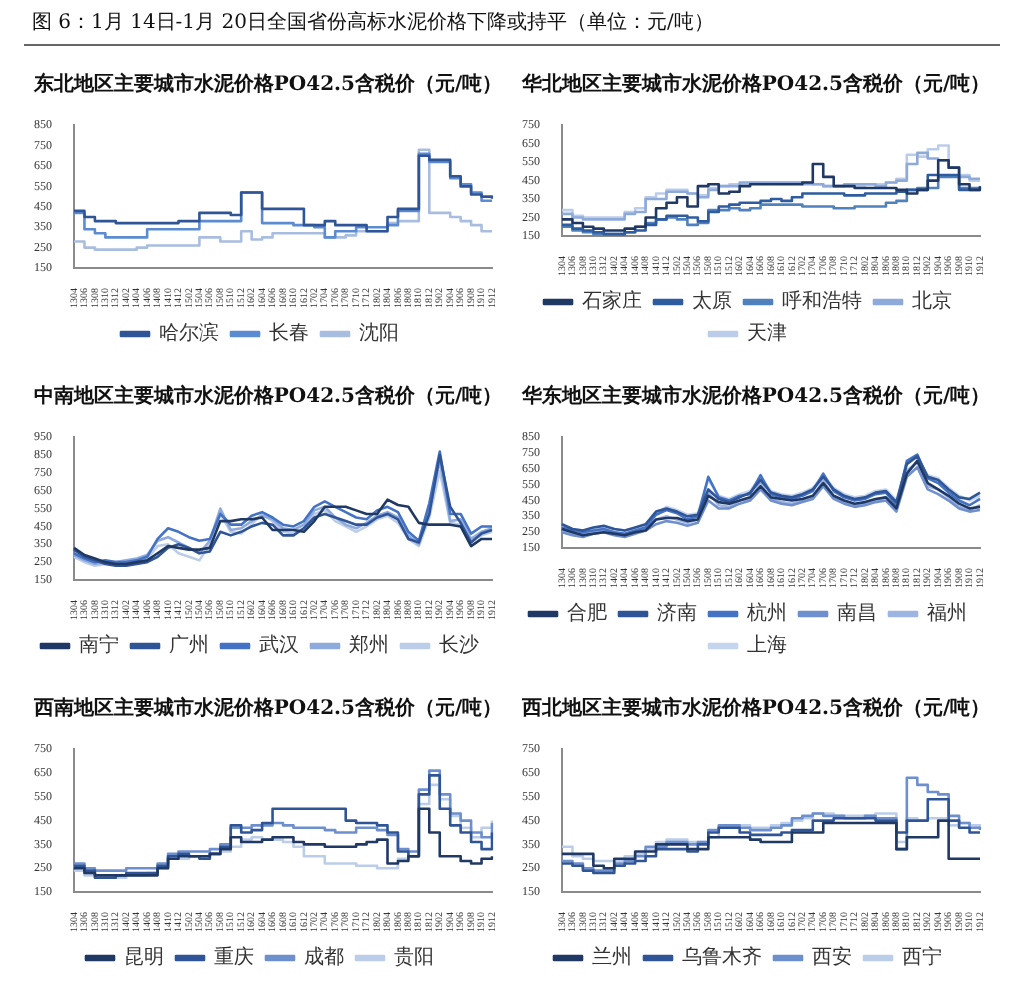 The width and height of the screenshot is (1024, 1000). I want to click on chart-title: 东北地区主要城市水泥价格PO42.5含税价（元/吨）, so click(268, 86).